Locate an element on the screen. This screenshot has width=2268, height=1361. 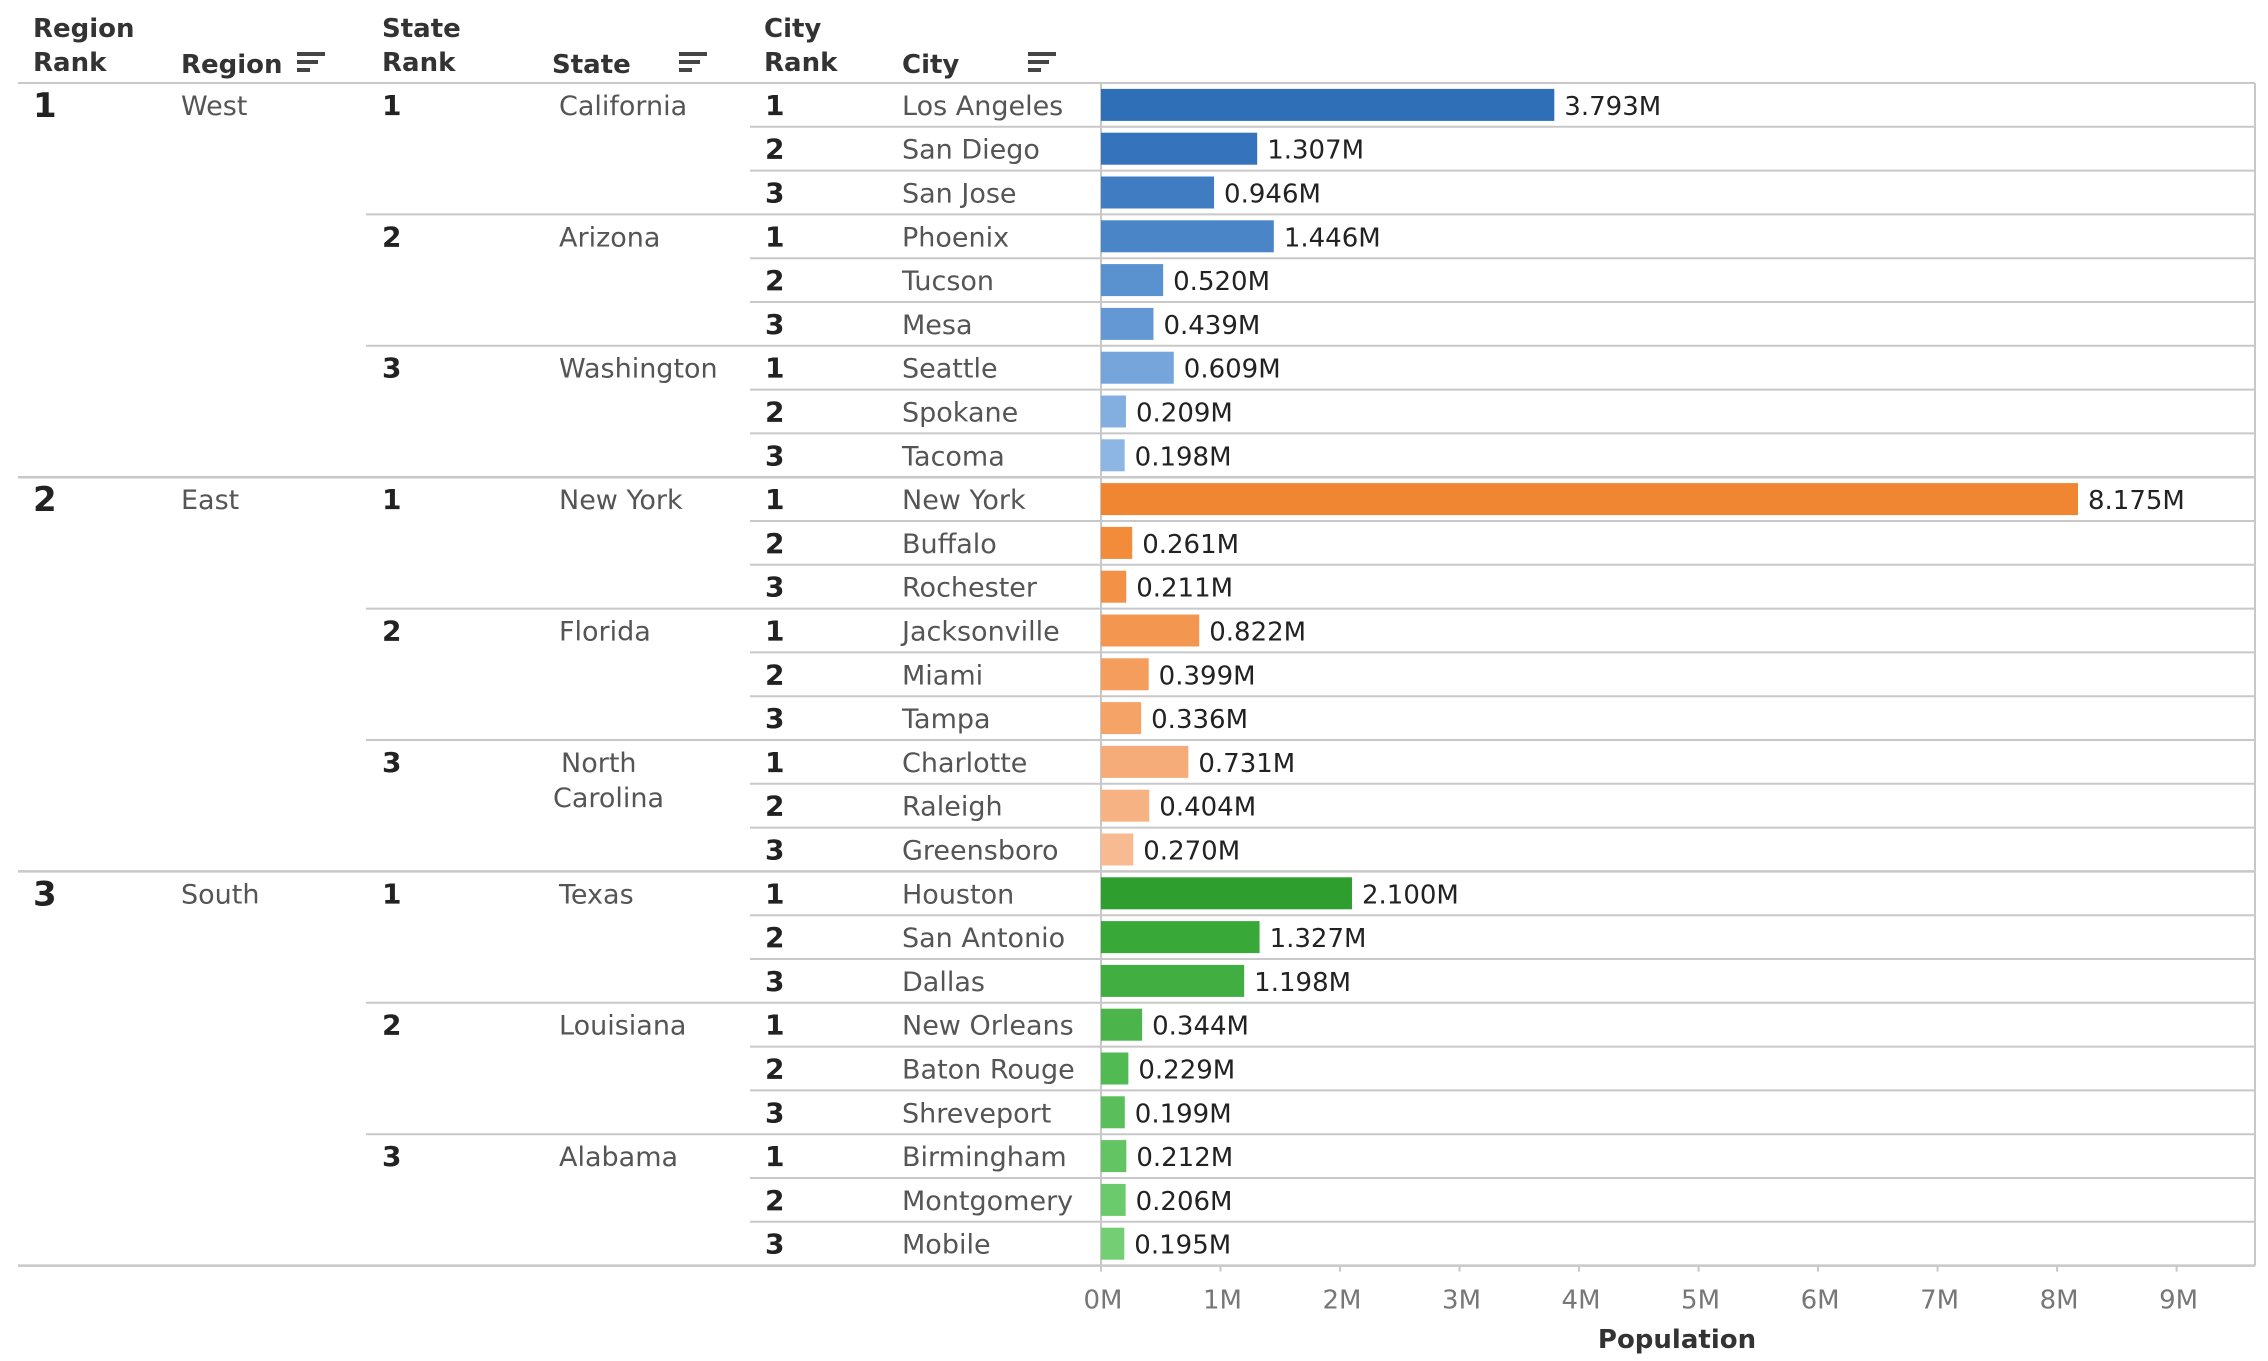
bar-montgomery is located at coordinates (1113, 1199).